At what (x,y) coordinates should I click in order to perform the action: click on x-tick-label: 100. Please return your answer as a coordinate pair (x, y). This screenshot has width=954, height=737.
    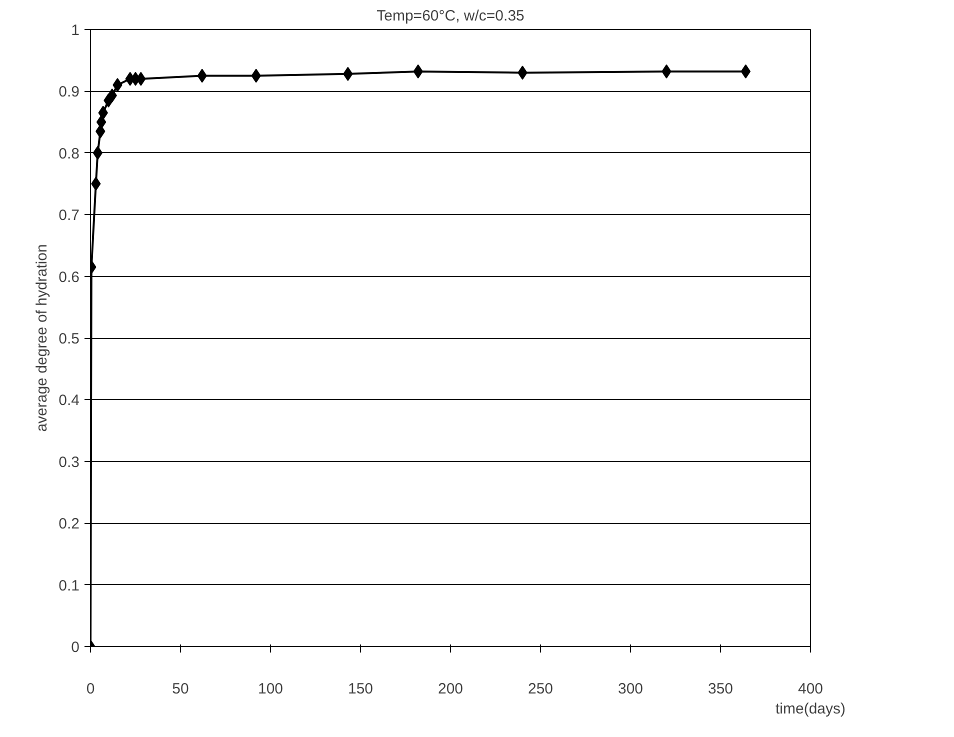
    Looking at the image, I should click on (271, 689).